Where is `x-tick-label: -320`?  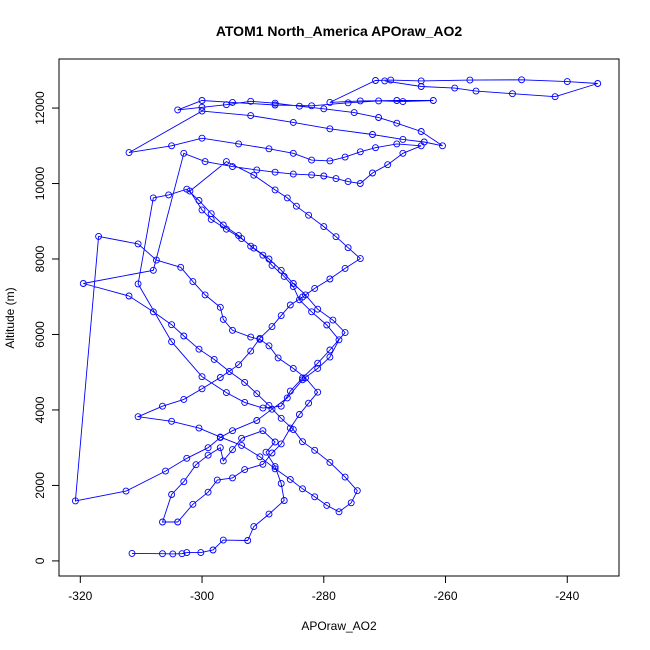
x-tick-label: -320 is located at coordinates (80, 596).